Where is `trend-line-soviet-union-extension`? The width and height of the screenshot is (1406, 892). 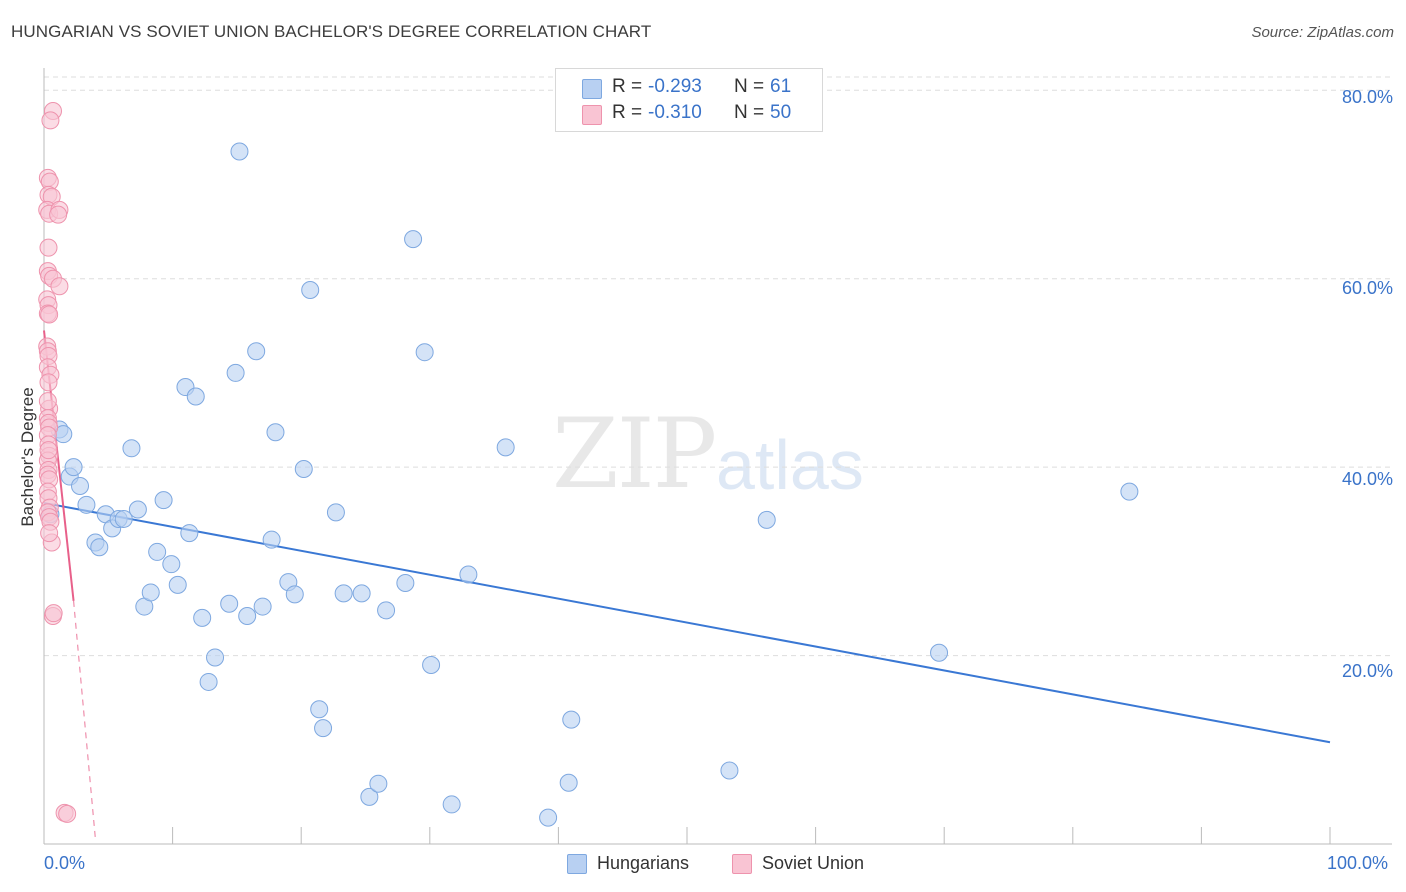
trend-line-soviet-union-extension is located at coordinates (84, 720).